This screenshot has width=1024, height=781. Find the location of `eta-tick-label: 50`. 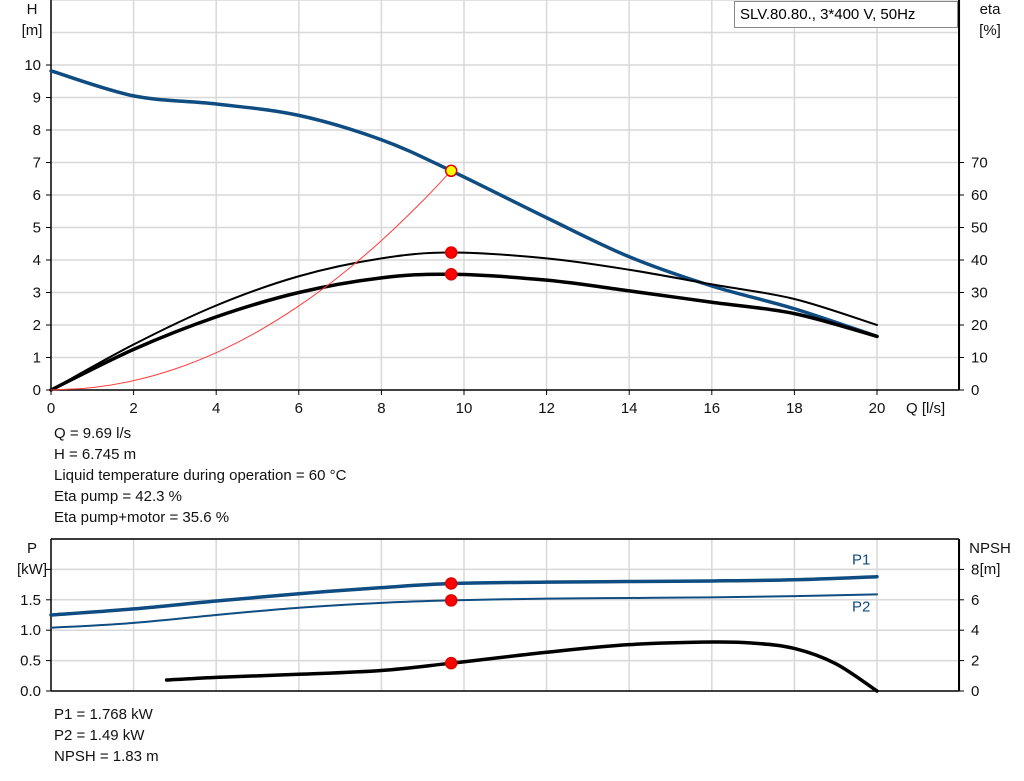

eta-tick-label: 50 is located at coordinates (979, 228).